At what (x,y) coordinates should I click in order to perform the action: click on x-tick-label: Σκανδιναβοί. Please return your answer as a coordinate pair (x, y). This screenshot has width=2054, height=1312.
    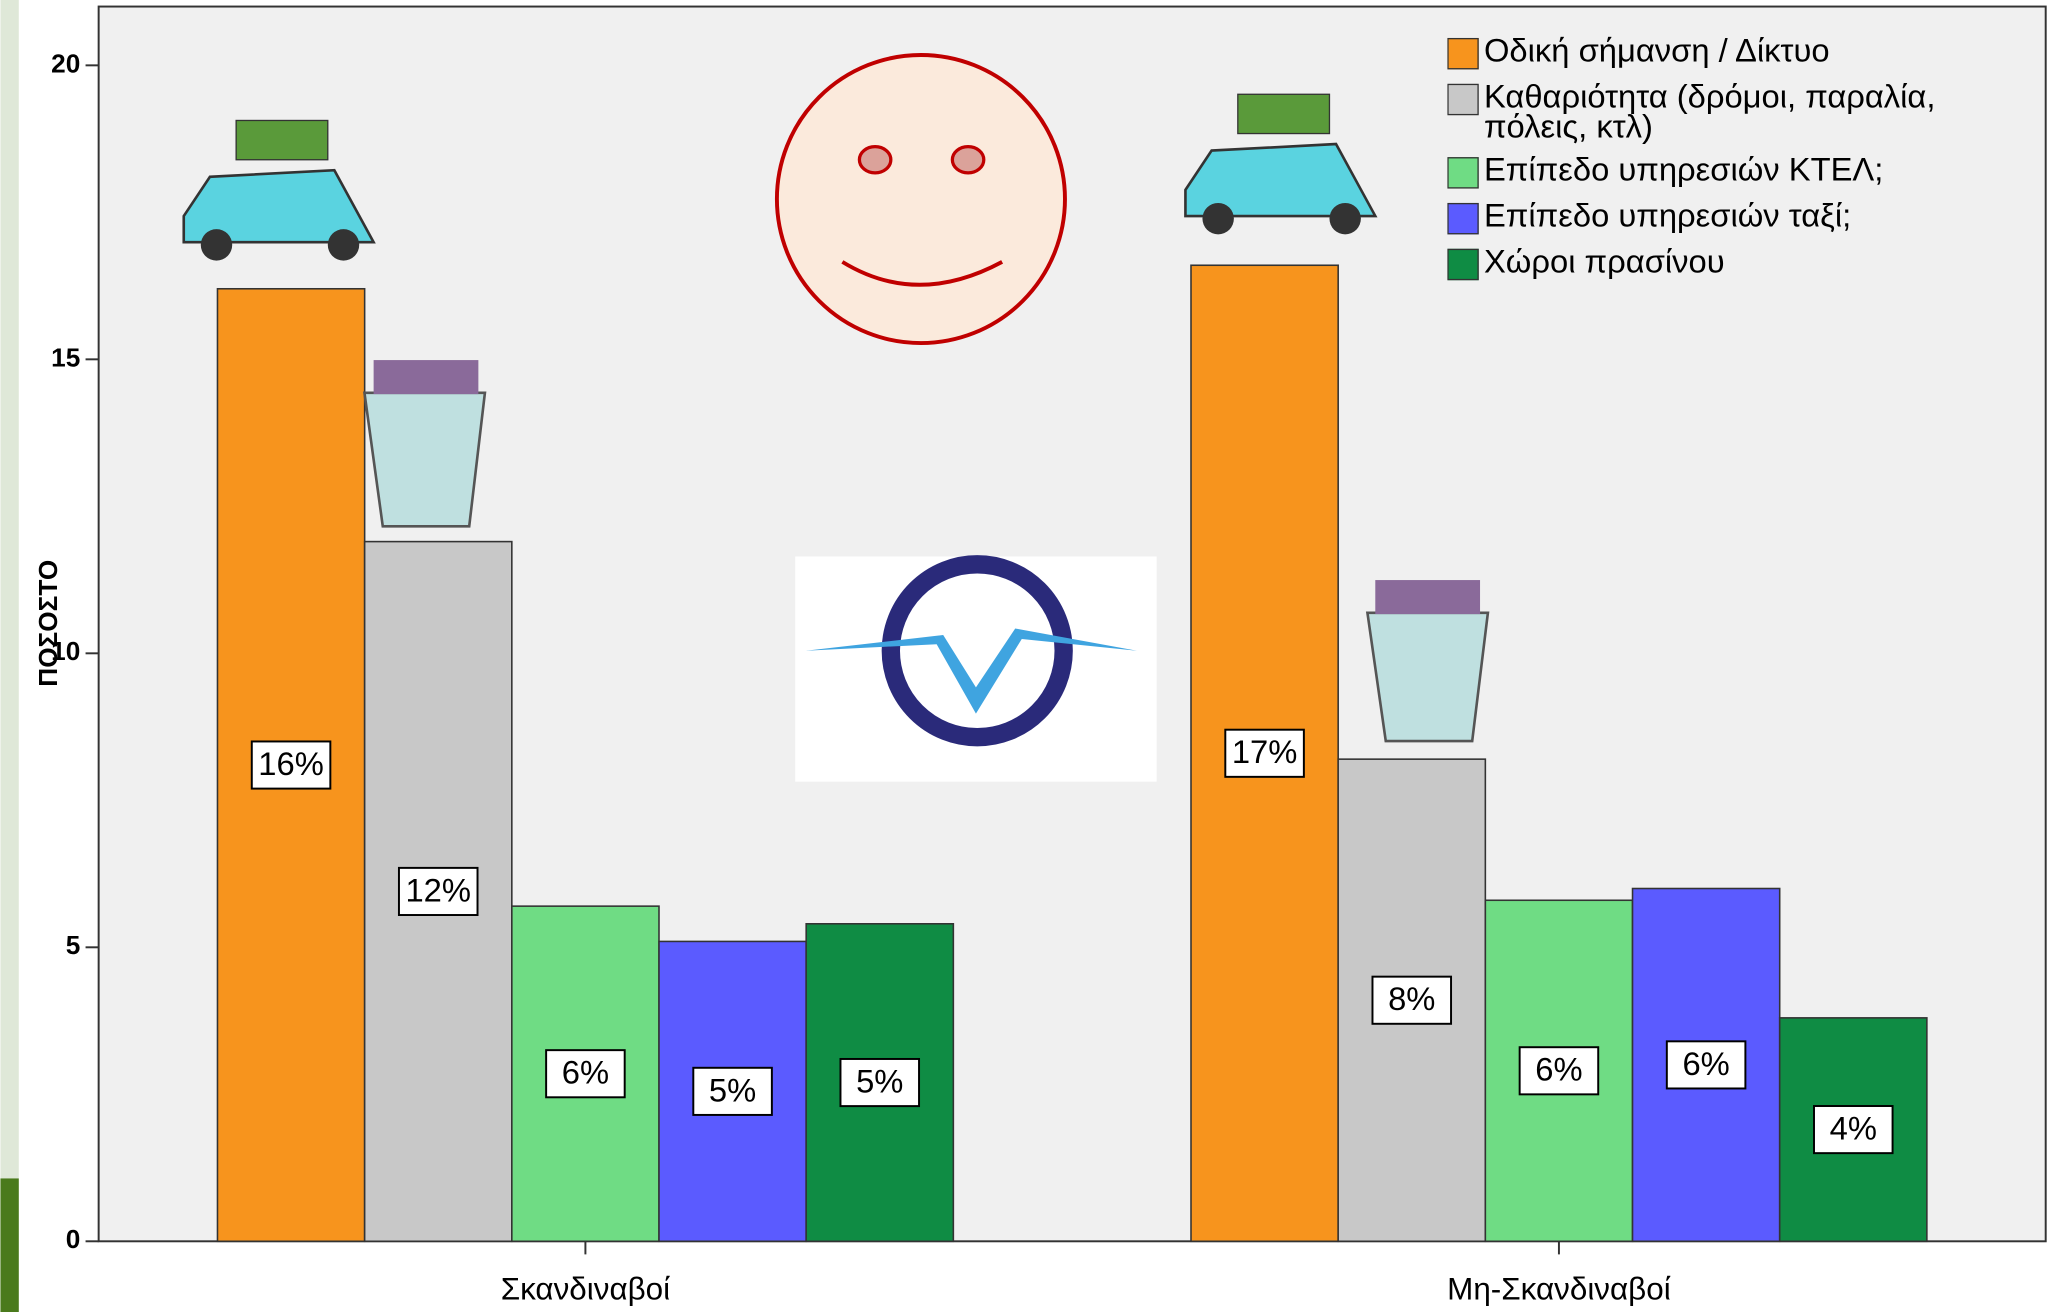
    Looking at the image, I should click on (585, 1288).